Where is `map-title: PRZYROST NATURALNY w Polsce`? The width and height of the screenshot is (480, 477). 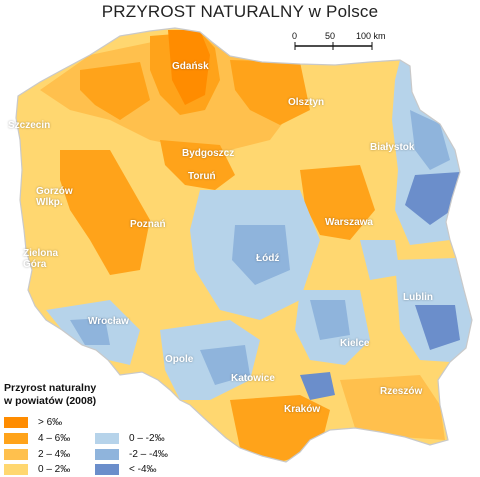 map-title: PRZYROST NATURALNY w Polsce is located at coordinates (240, 11).